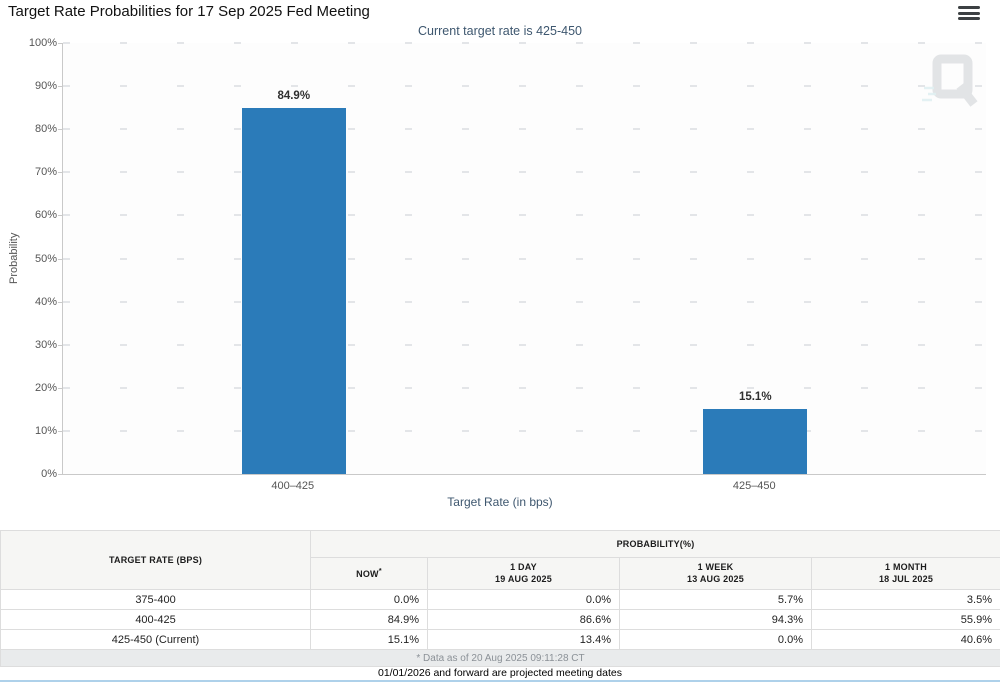 Image resolution: width=1000 pixels, height=685 pixels. I want to click on column-header-1day: 1 DAY 19 AUG 2025, so click(523, 573).